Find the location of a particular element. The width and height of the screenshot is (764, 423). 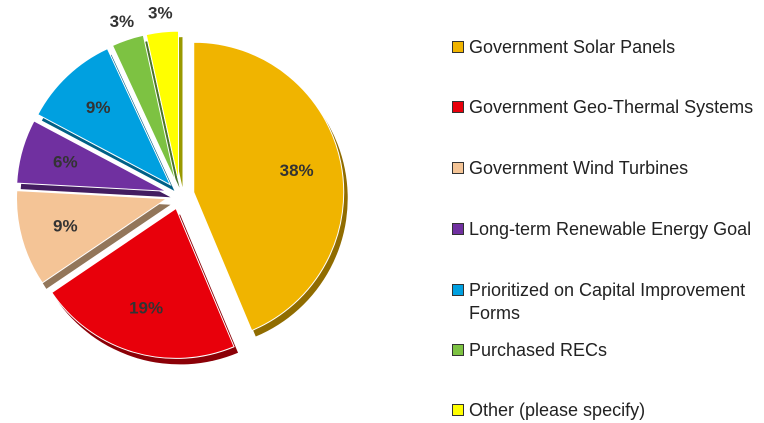

legend-item: Government Geo-Thermal Systems is located at coordinates (604, 107).